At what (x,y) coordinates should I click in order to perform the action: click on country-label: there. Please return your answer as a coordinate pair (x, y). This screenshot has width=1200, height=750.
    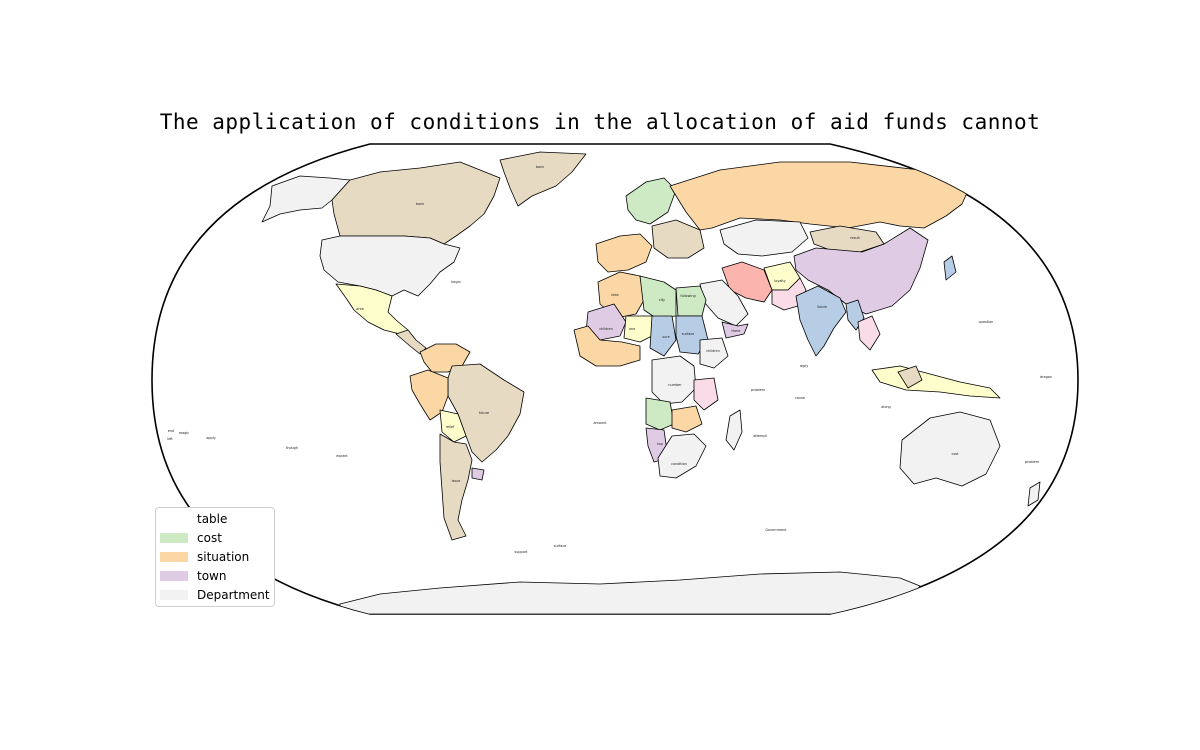
    Looking at the image, I should click on (736, 331).